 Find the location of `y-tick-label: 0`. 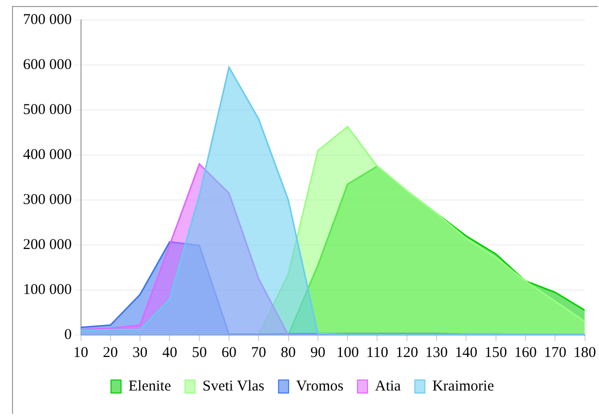

y-tick-label: 0 is located at coordinates (68, 334).